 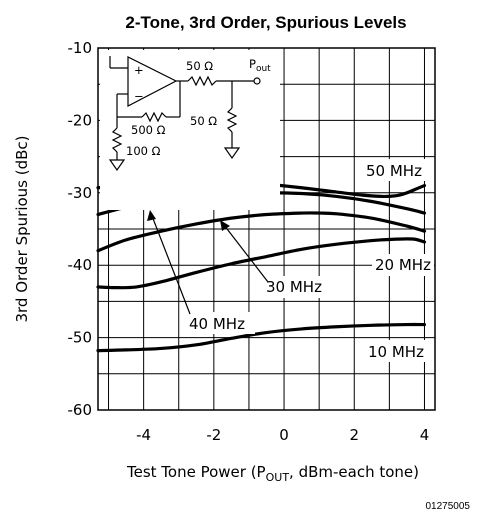 I want to click on series-line-20mhz, so click(x=261, y=263).